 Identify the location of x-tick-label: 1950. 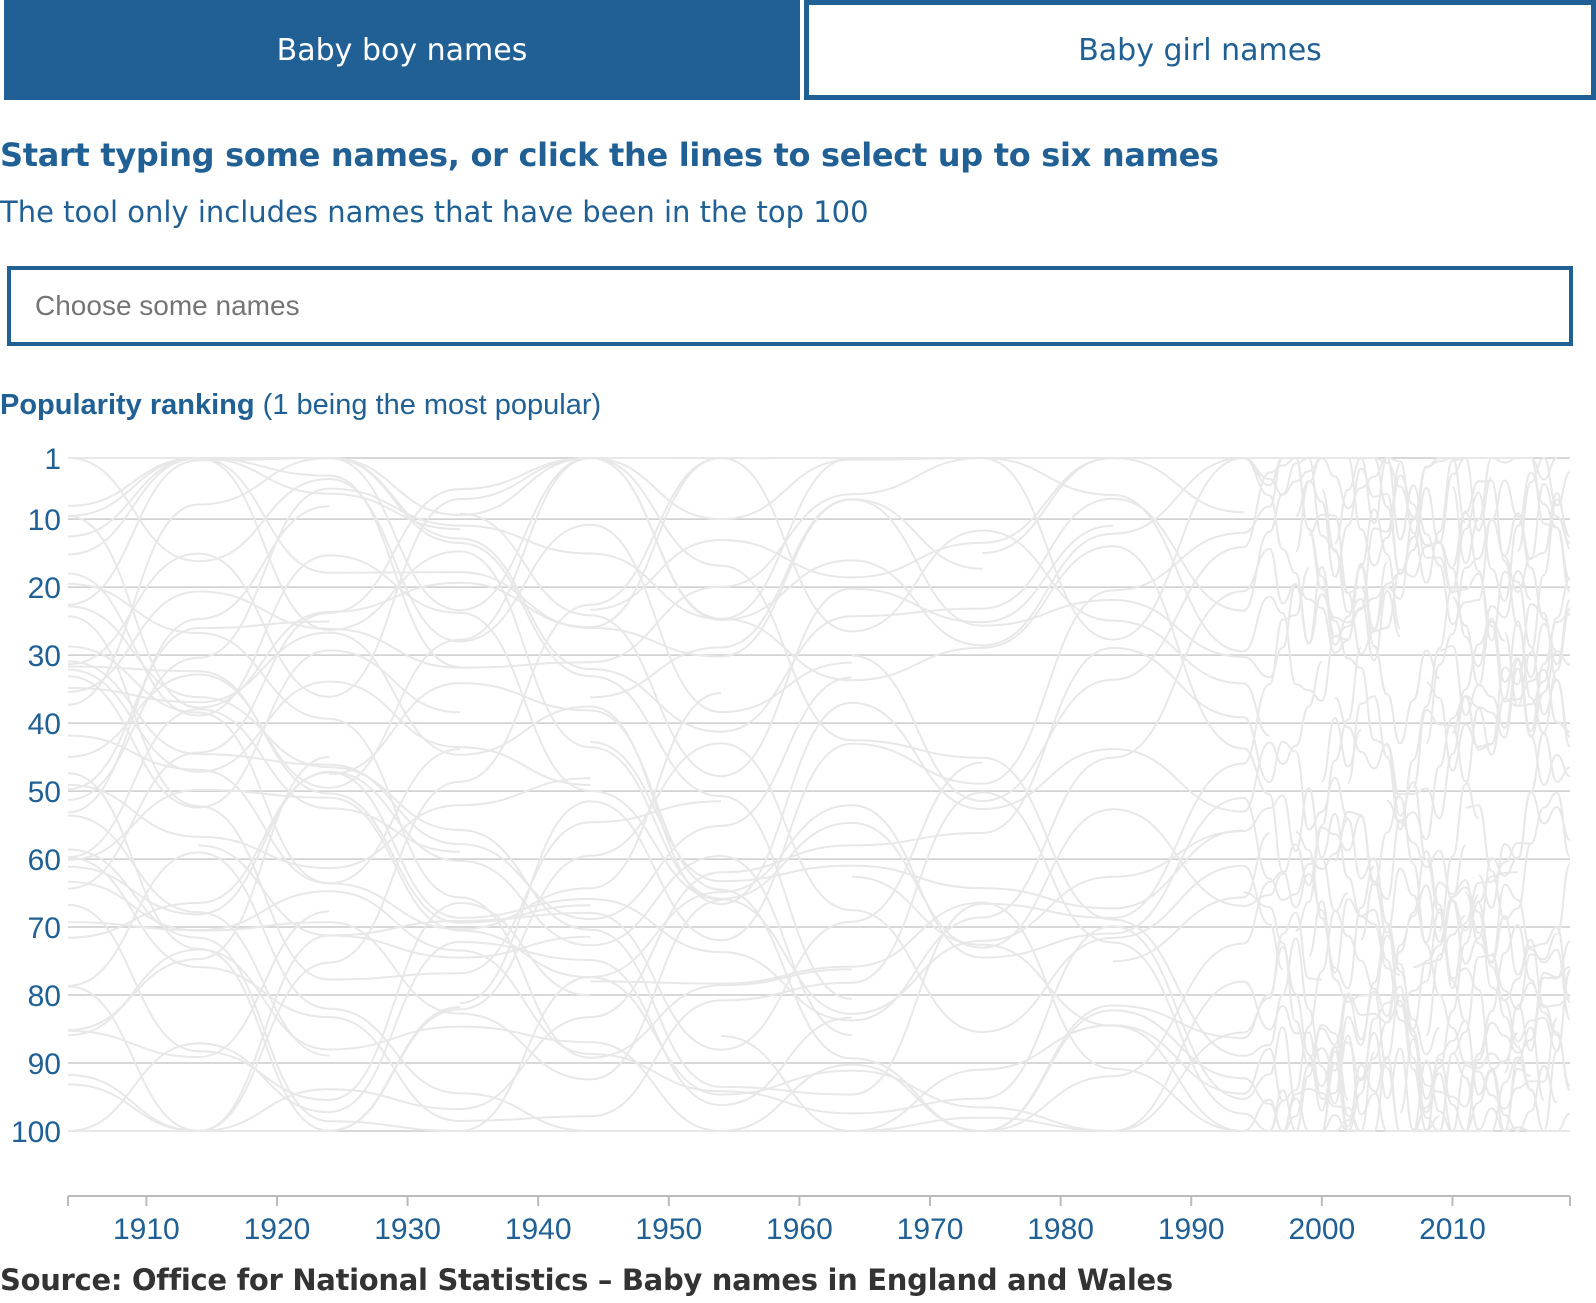
(668, 1229).